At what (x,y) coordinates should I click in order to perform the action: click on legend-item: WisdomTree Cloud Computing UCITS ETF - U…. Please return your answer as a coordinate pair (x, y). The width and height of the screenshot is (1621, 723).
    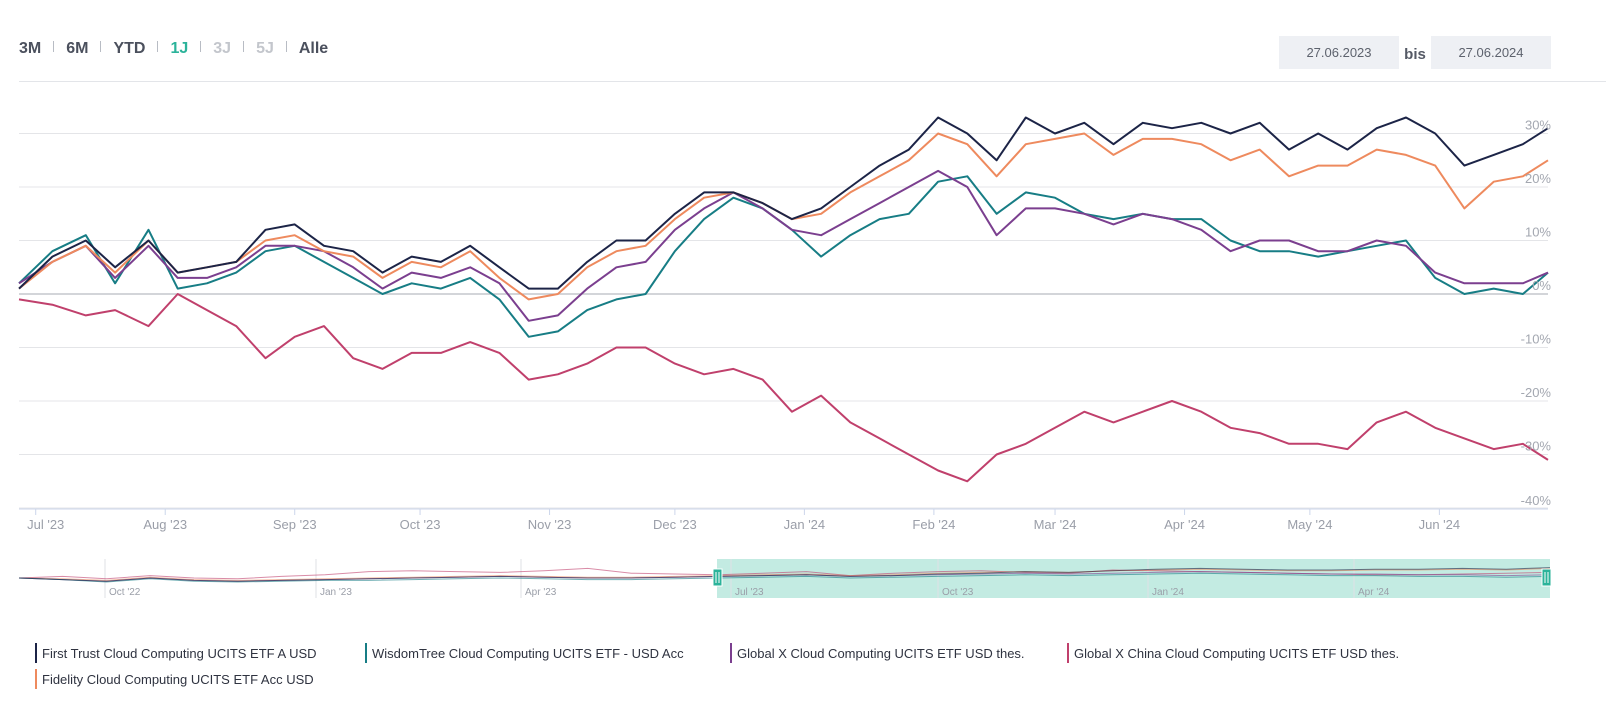
    Looking at the image, I should click on (524, 653).